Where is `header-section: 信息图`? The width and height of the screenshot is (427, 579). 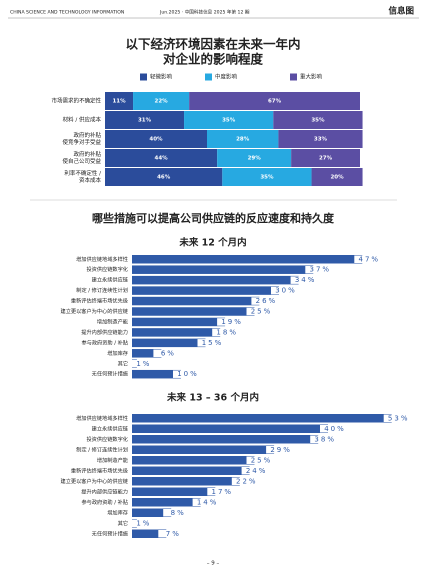
header-section: 信息图 is located at coordinates (401, 11).